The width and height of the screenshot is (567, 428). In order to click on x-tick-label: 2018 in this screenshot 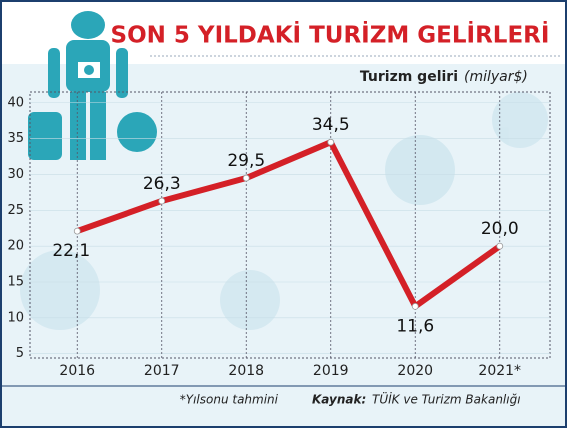, I will do `click(246, 371)`.